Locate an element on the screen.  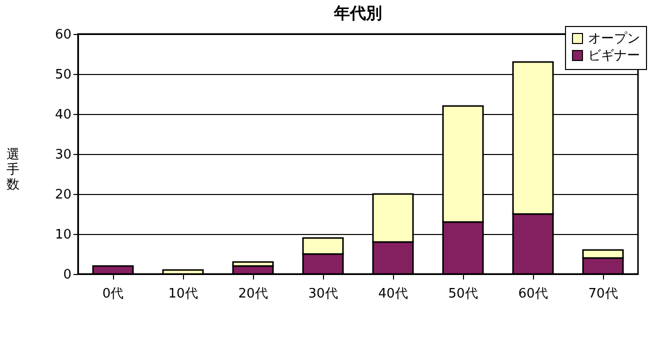
x-tick-label: 0代 is located at coordinates (113, 294).